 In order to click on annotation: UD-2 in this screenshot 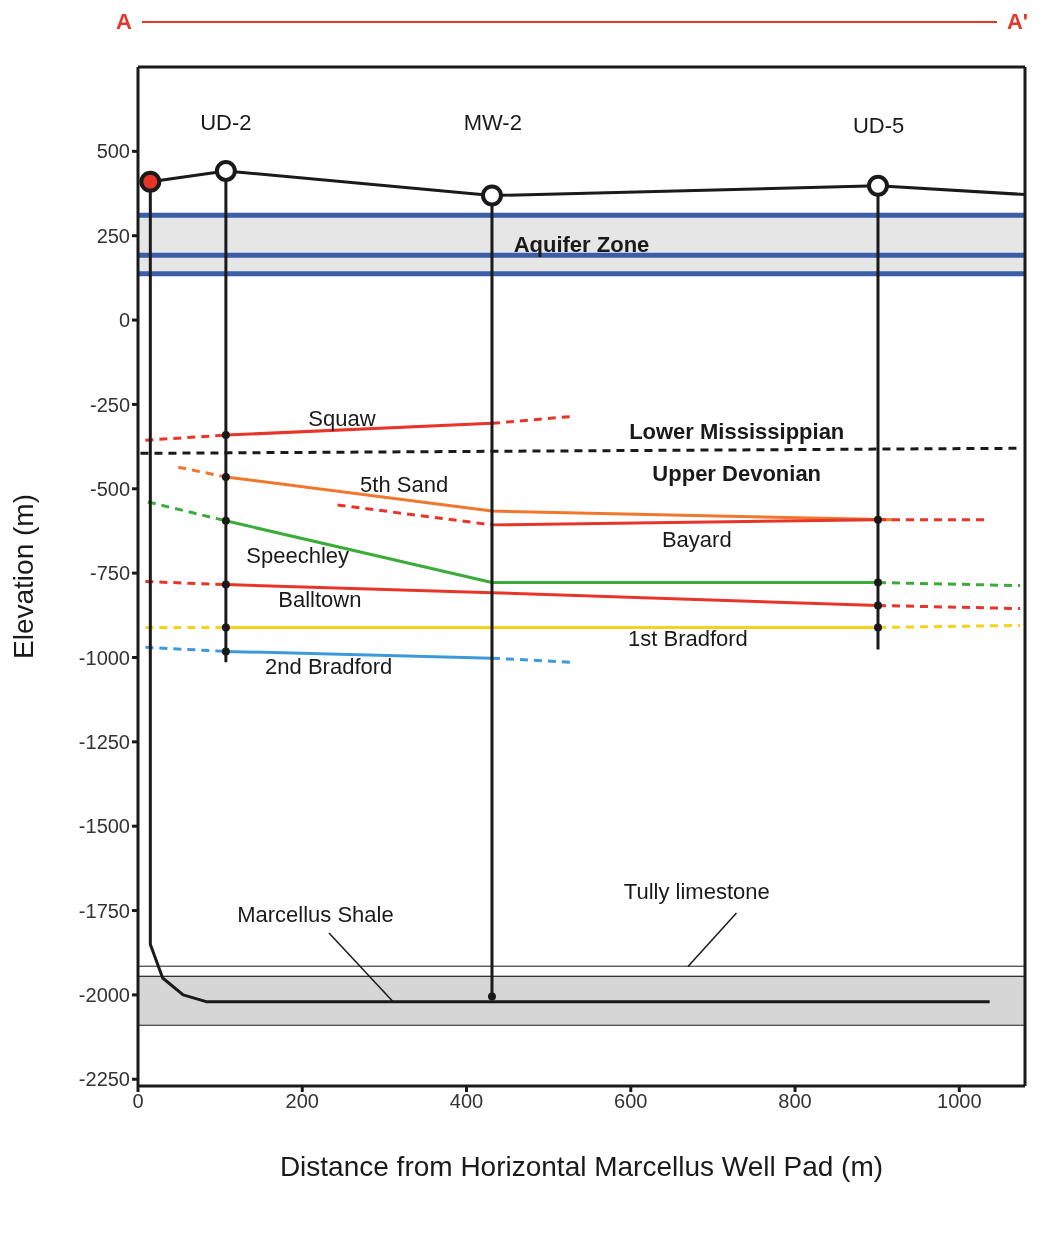, I will do `click(226, 123)`.